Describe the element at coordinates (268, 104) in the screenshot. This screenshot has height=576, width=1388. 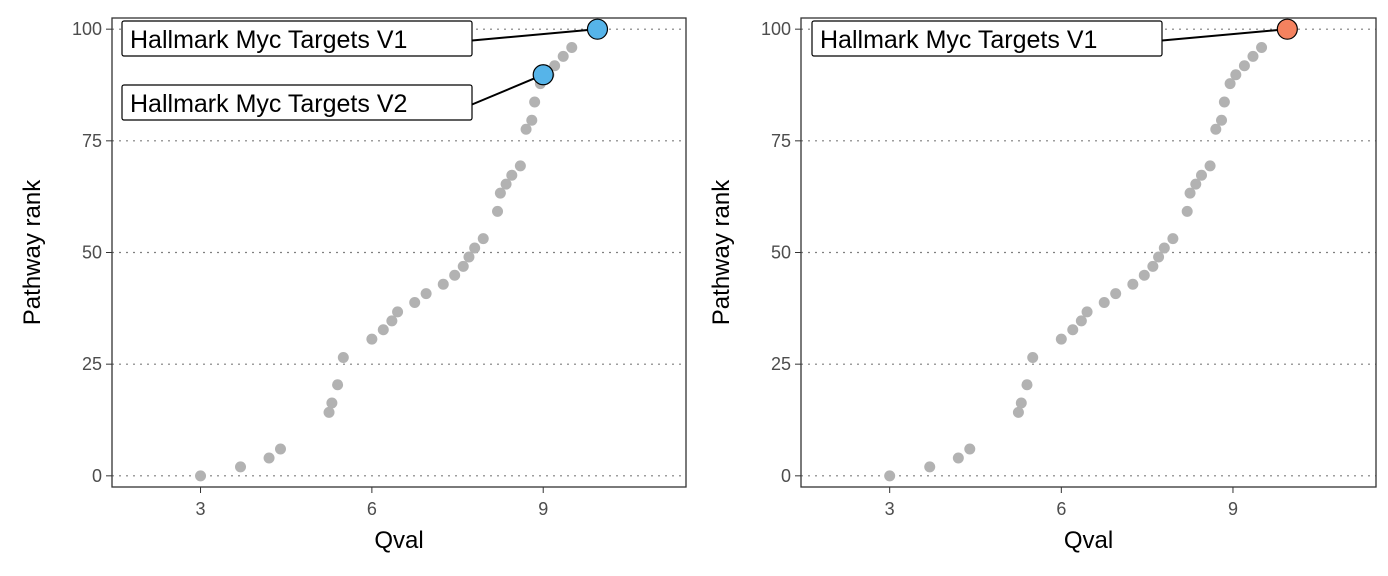
I see `callout-label: Hallmark Myc Targets V2` at that location.